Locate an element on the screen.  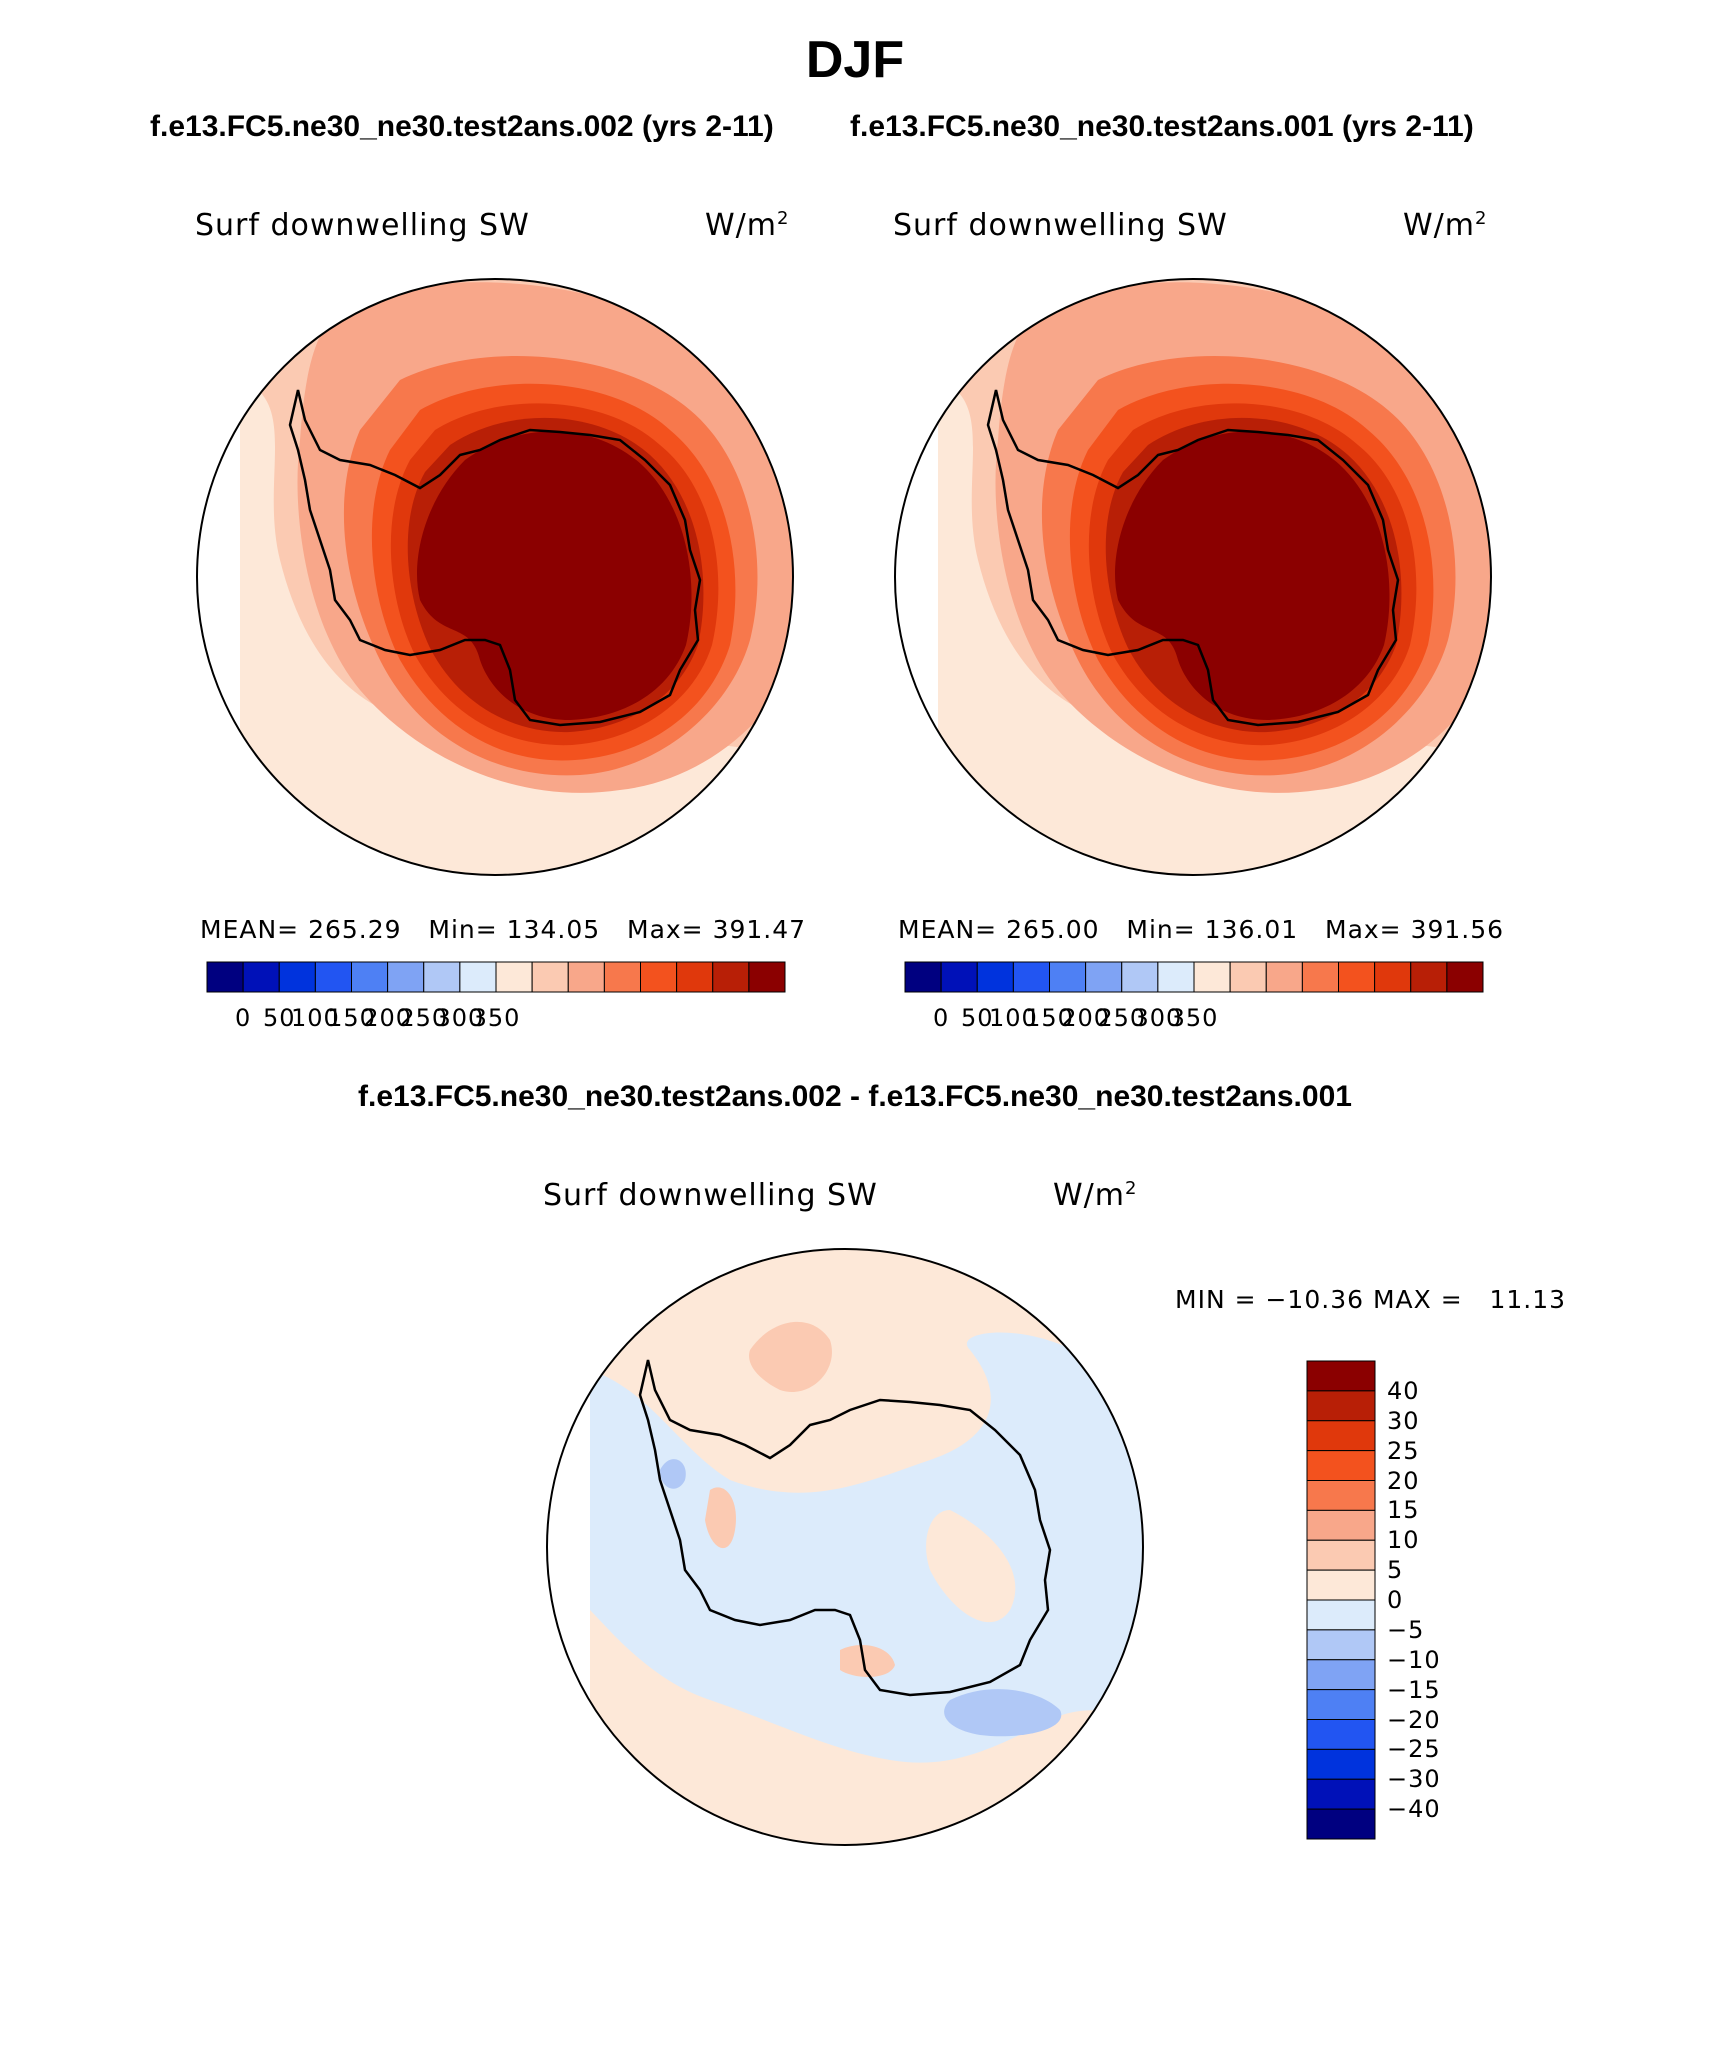
colorbar-tick-label: −30 is located at coordinates (1414, 1779).